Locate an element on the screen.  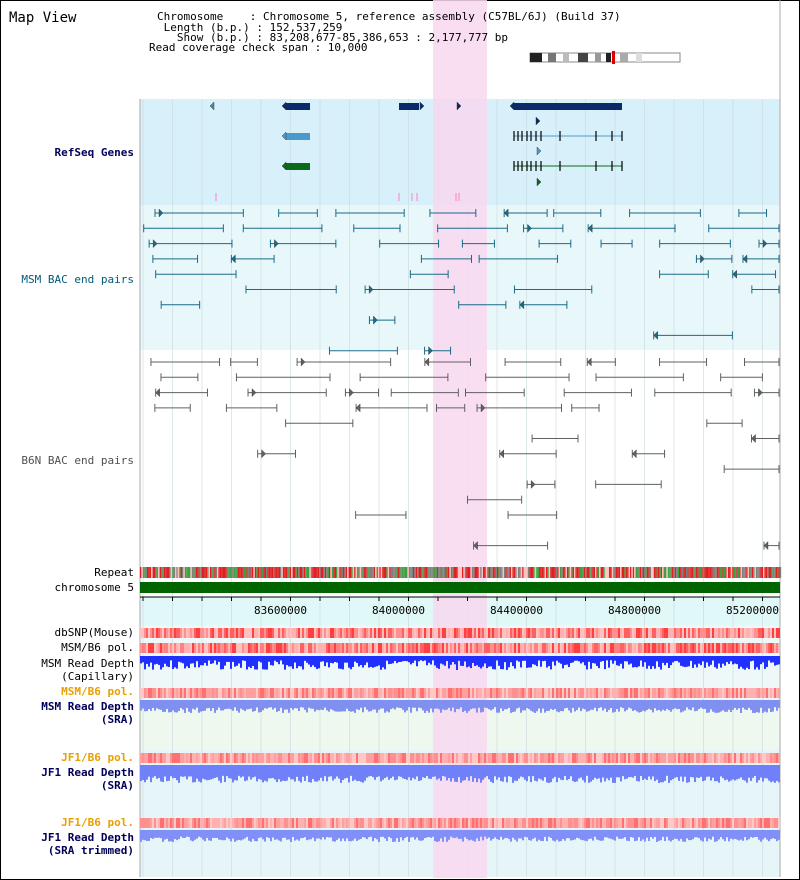
track-label-jf1-b6-pol-2: JF1/B6 pol. is located at coordinates (97, 822).